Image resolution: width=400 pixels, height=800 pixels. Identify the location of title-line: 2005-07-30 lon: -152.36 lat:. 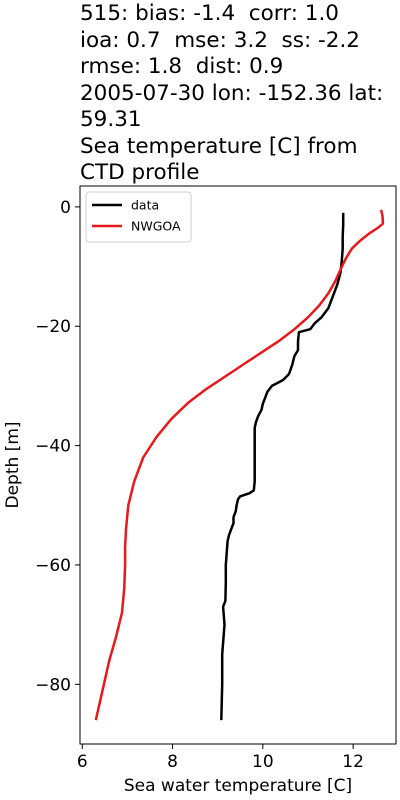
(232, 93).